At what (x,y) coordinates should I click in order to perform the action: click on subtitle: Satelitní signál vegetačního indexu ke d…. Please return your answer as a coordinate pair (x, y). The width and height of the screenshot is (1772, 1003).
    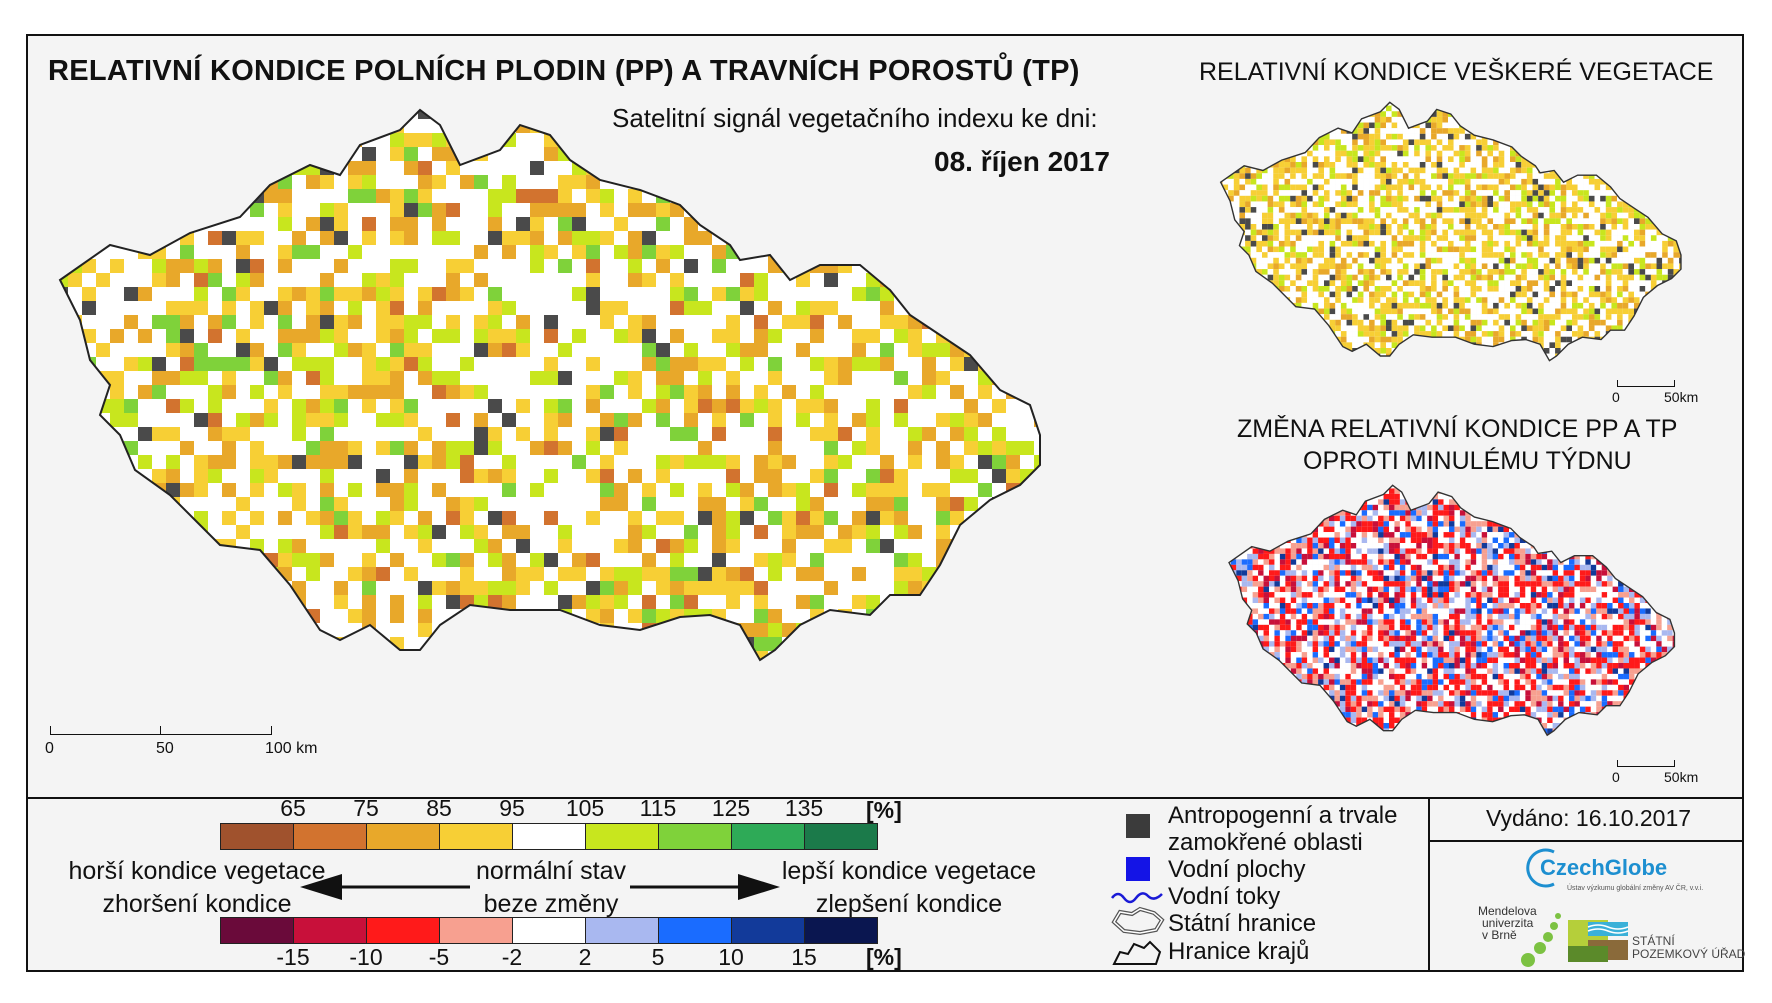
    Looking at the image, I should click on (855, 118).